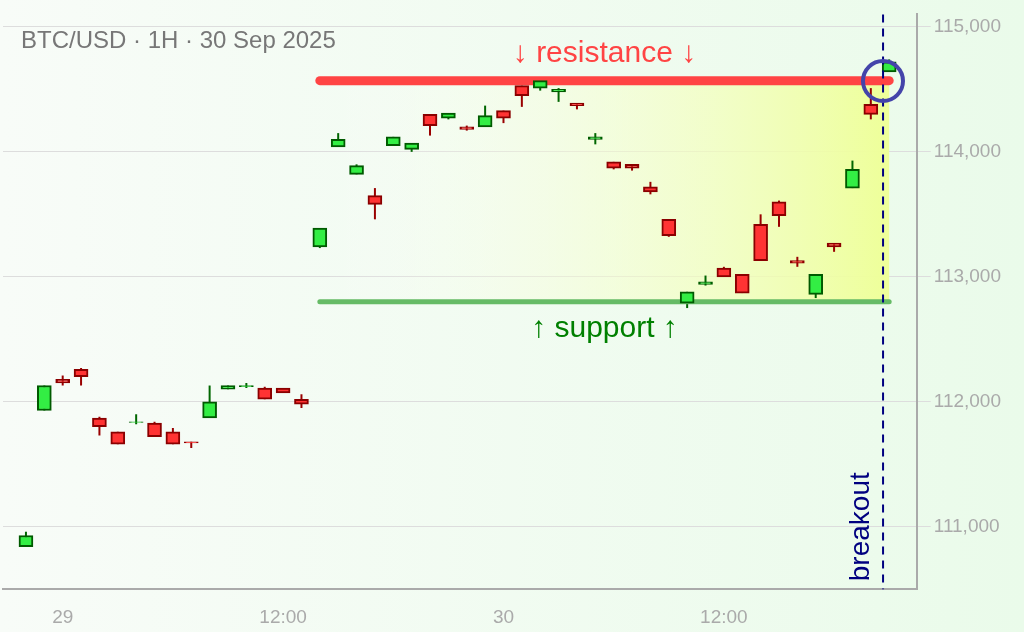 The height and width of the screenshot is (632, 1024). Describe the element at coordinates (503, 616) in the screenshot. I see `x-tick-label: 30` at that location.